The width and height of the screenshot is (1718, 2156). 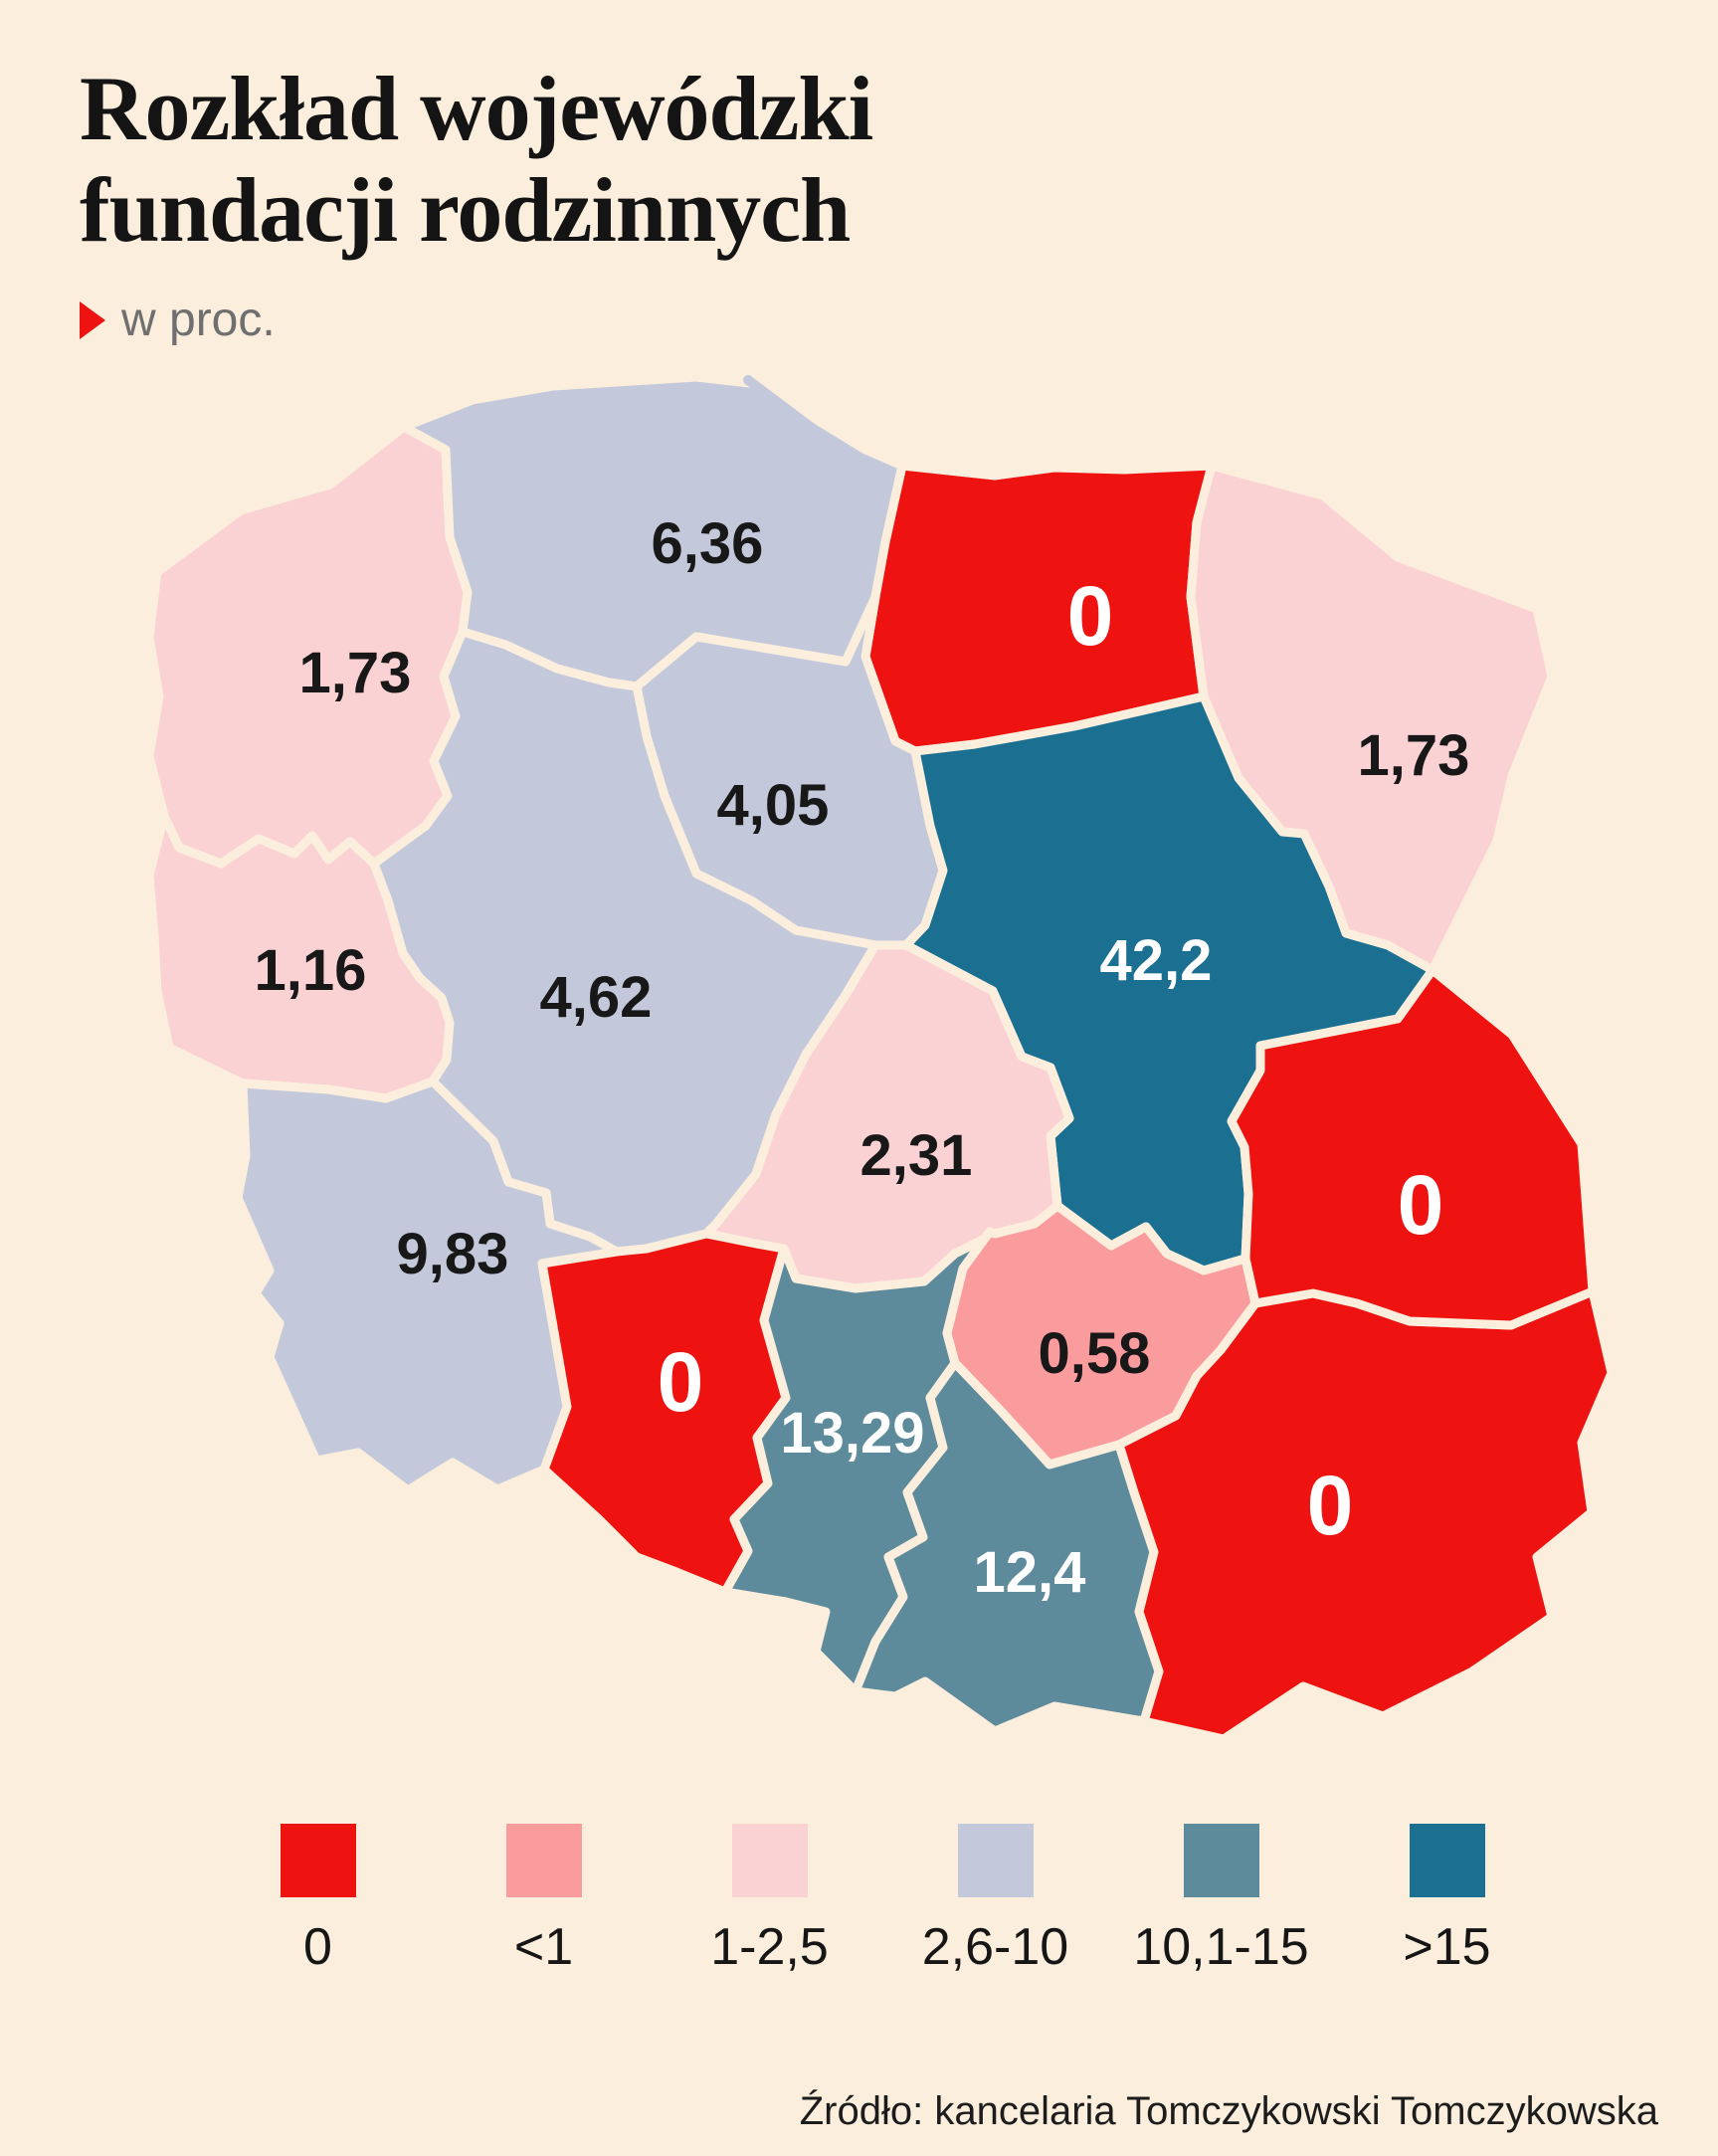 I want to click on region-label-lubelskie: 0, so click(x=1421, y=1205).